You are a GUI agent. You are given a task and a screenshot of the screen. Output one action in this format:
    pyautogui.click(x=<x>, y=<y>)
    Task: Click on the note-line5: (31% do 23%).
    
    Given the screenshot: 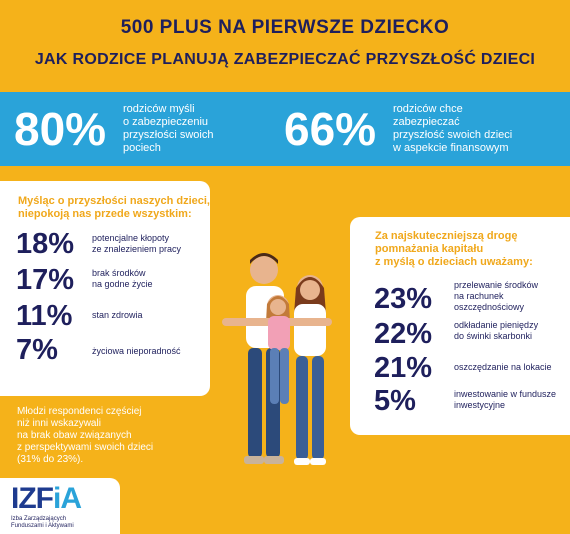 What is the action you would take?
    pyautogui.click(x=50, y=459)
    